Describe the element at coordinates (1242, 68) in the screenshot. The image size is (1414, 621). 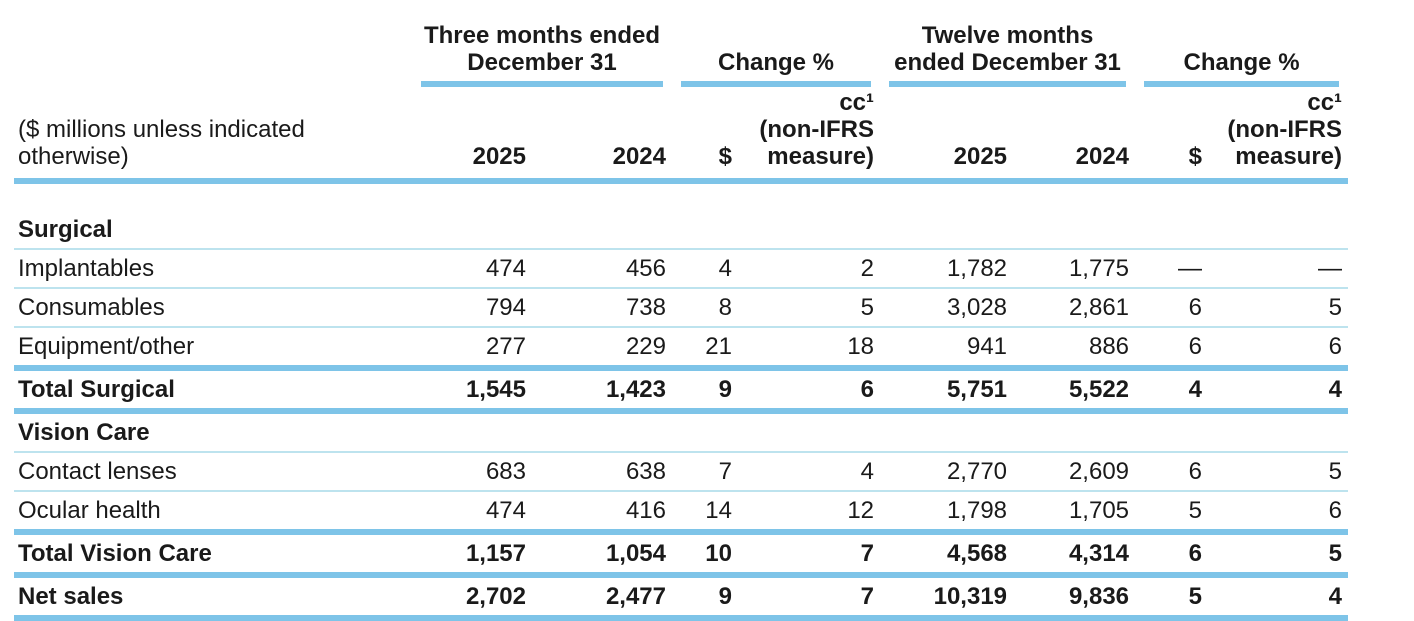
I see `group-title-change-pct-fy: Change %` at that location.